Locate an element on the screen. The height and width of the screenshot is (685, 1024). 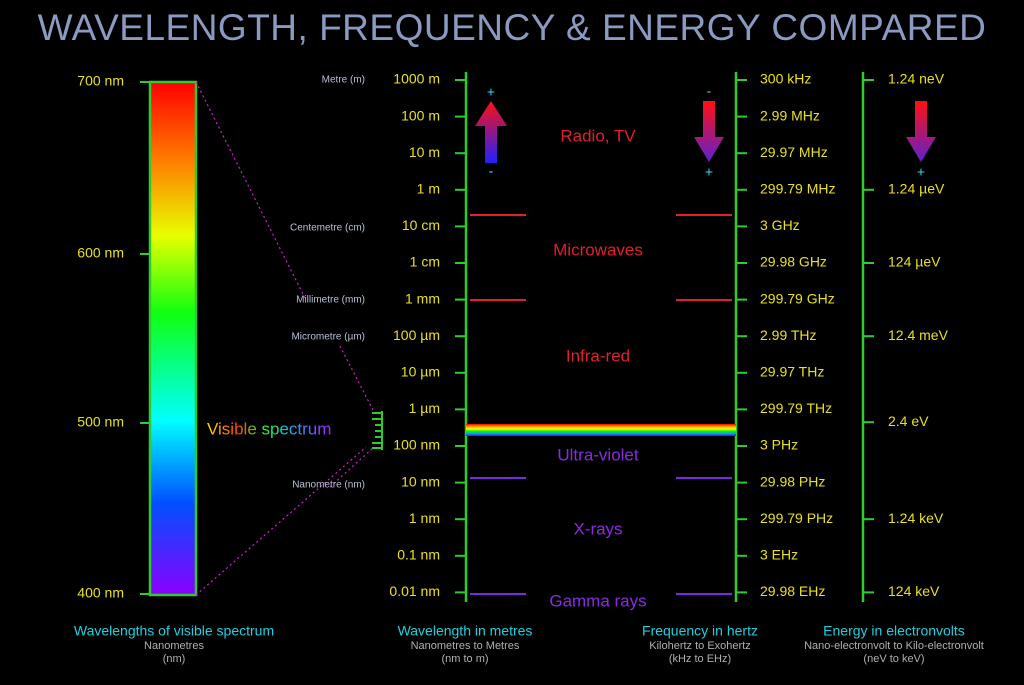
wavelength-tick-label: 1 m is located at coordinates (428, 189).